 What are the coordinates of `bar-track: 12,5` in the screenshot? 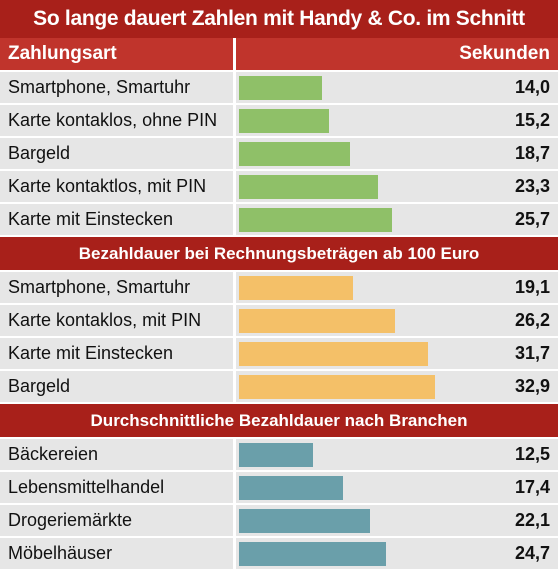 It's located at (397, 454).